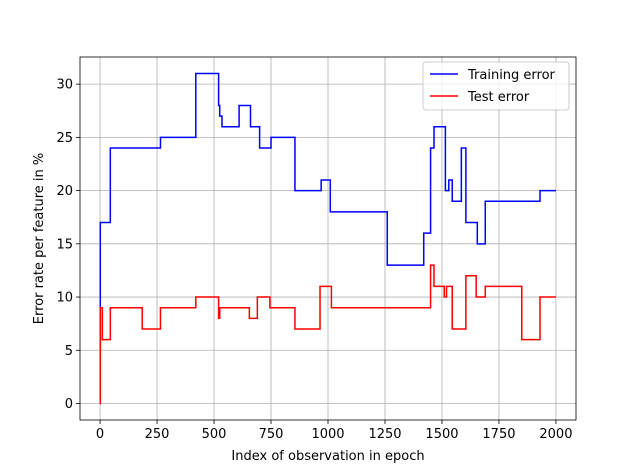 The image size is (640, 472). What do you see at coordinates (384, 434) in the screenshot?
I see `x-tick-label: 1250` at bounding box center [384, 434].